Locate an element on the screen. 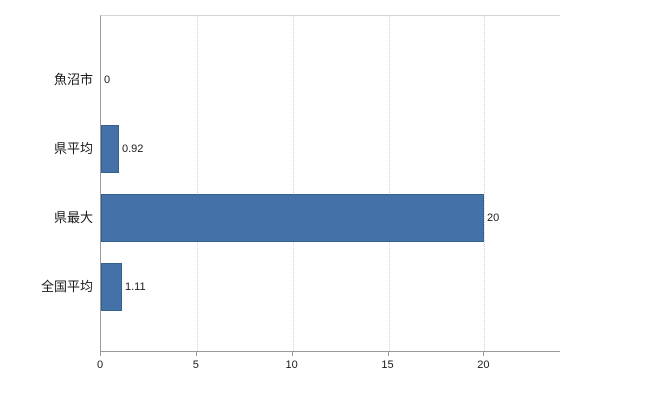  x-tick-label: 20 is located at coordinates (483, 365).